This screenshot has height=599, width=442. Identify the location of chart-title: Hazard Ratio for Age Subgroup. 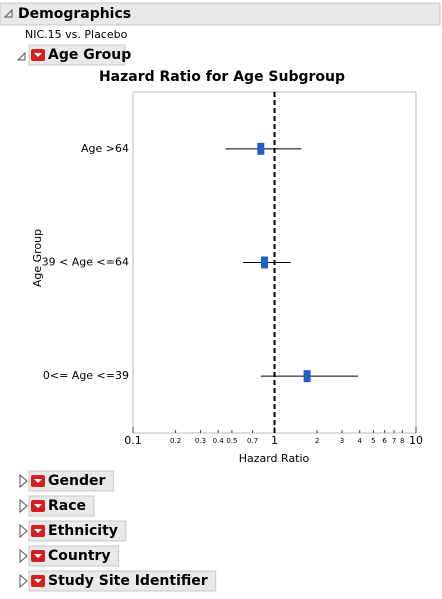
(222, 77).